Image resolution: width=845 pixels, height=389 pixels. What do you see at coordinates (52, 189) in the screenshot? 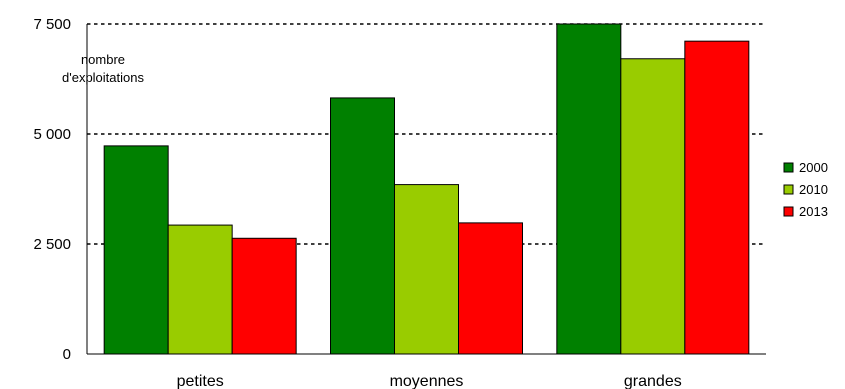
I see `y-axis-ticks: 0 2 500 5 000 7 500` at bounding box center [52, 189].